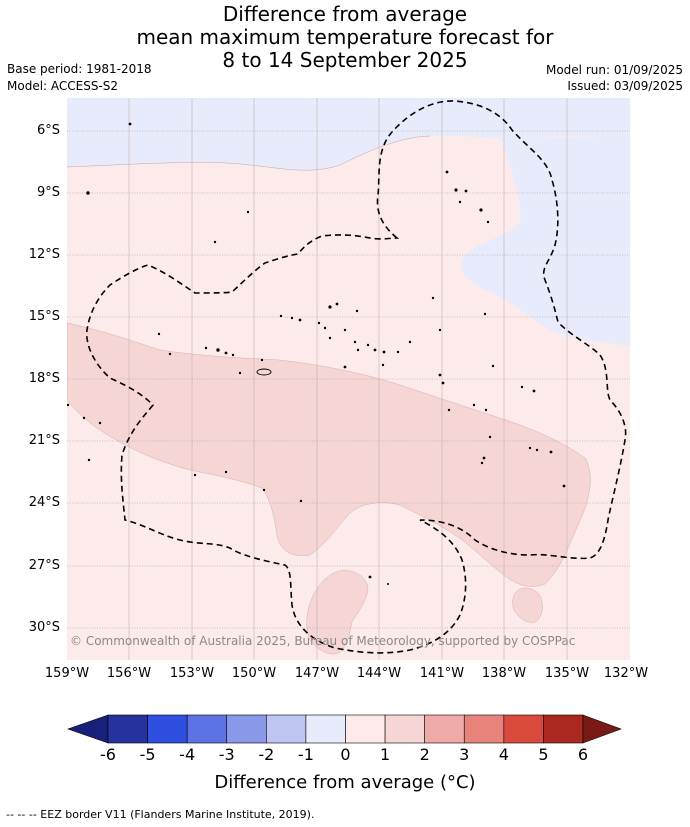 The image size is (690, 827). I want to click on lat-label: 18°S, so click(44, 378).